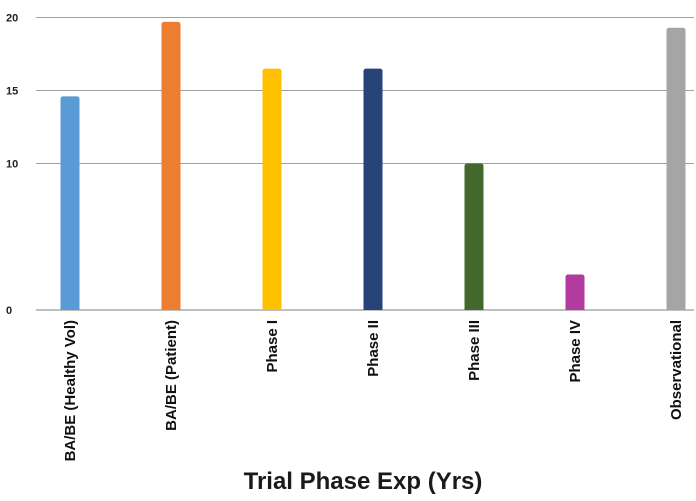 The image size is (696, 501). I want to click on y-axis-ticks: 010152025, so click(12, 165).